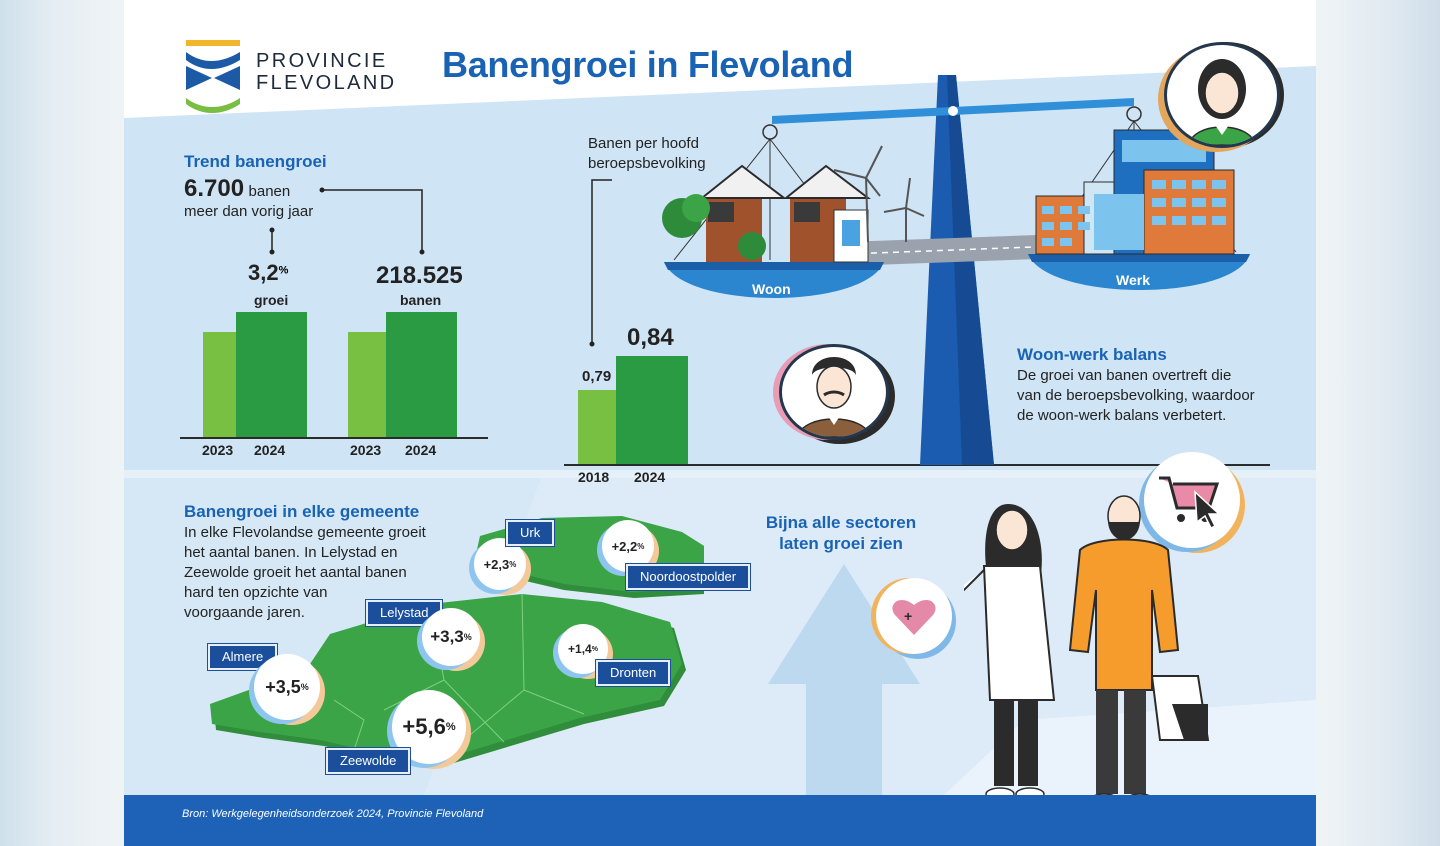  Describe the element at coordinates (1092, 354) in the screenshot. I see `balance-heading: Woon-werk balans` at that location.